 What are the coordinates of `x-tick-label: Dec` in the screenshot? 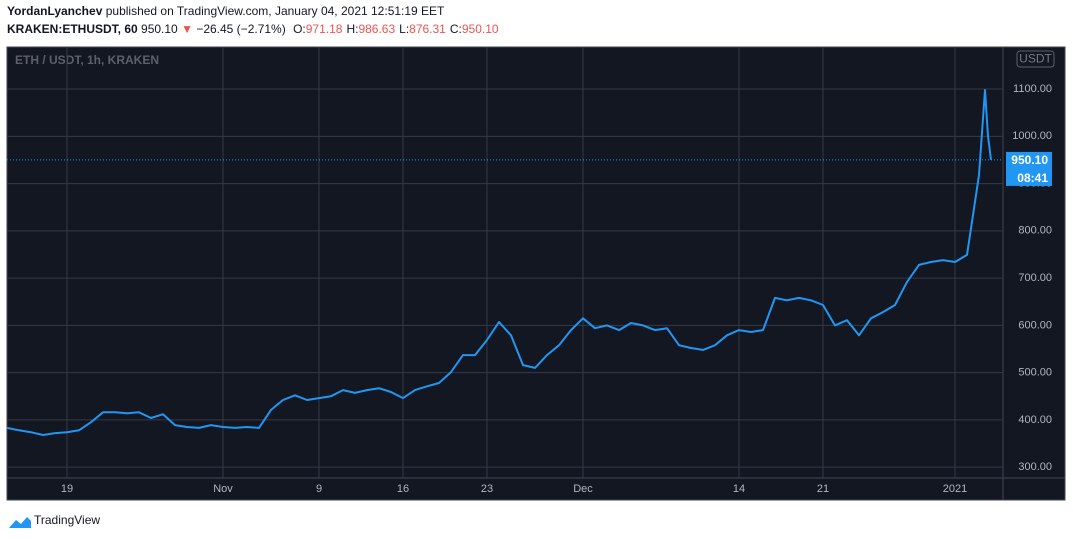 It's located at (583, 489).